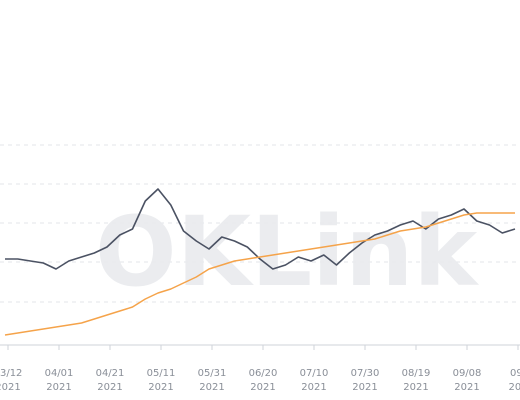 The height and width of the screenshot is (400, 520). Describe the element at coordinates (365, 373) in the screenshot. I see `x-tick-label-date: 07/30` at that location.